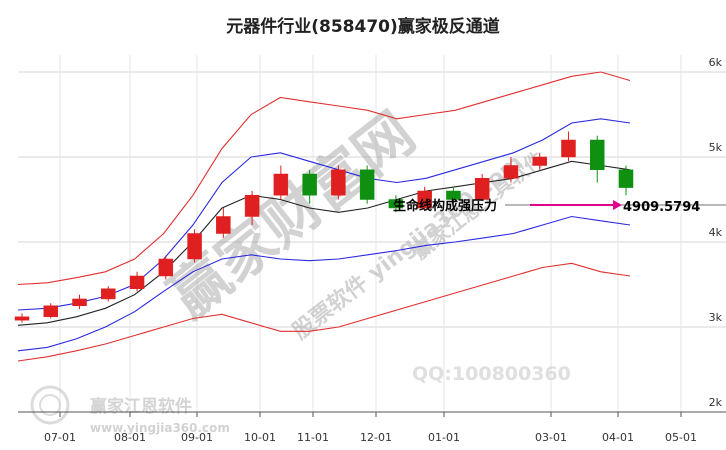 The image size is (726, 450). What do you see at coordinates (376, 437) in the screenshot?
I see `x-tick-label: 12-01` at bounding box center [376, 437].